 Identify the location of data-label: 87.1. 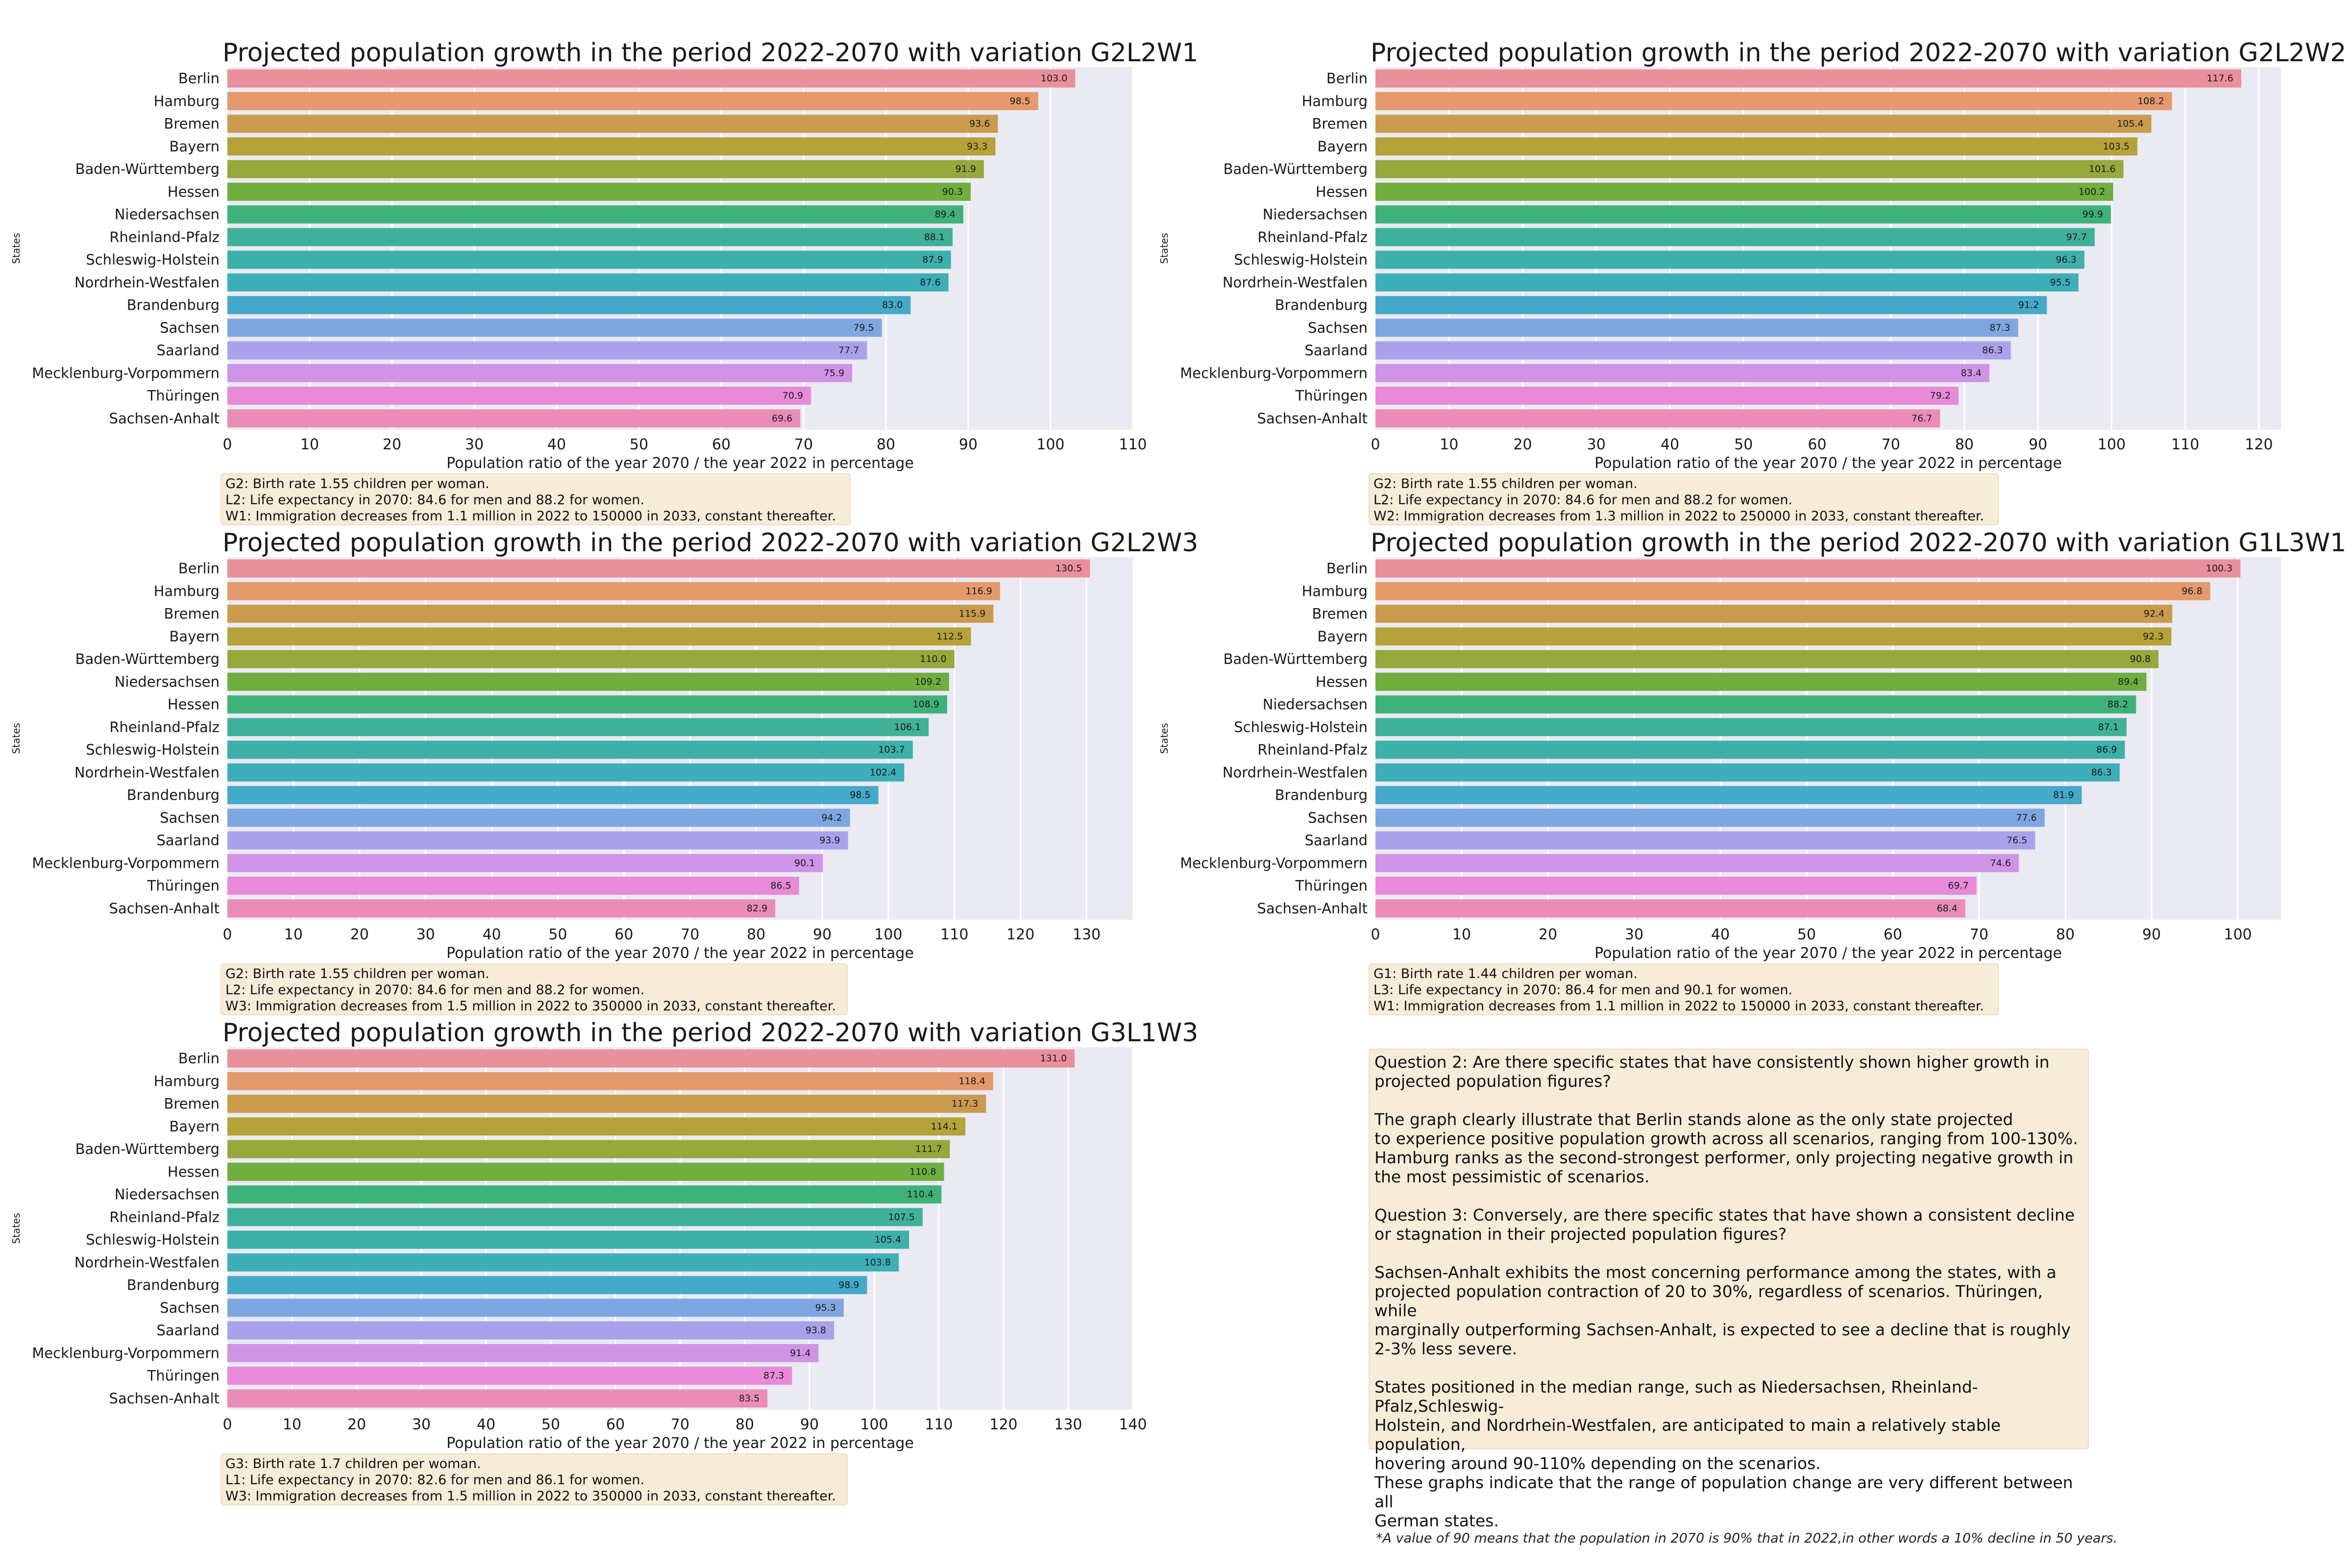
(2108, 727).